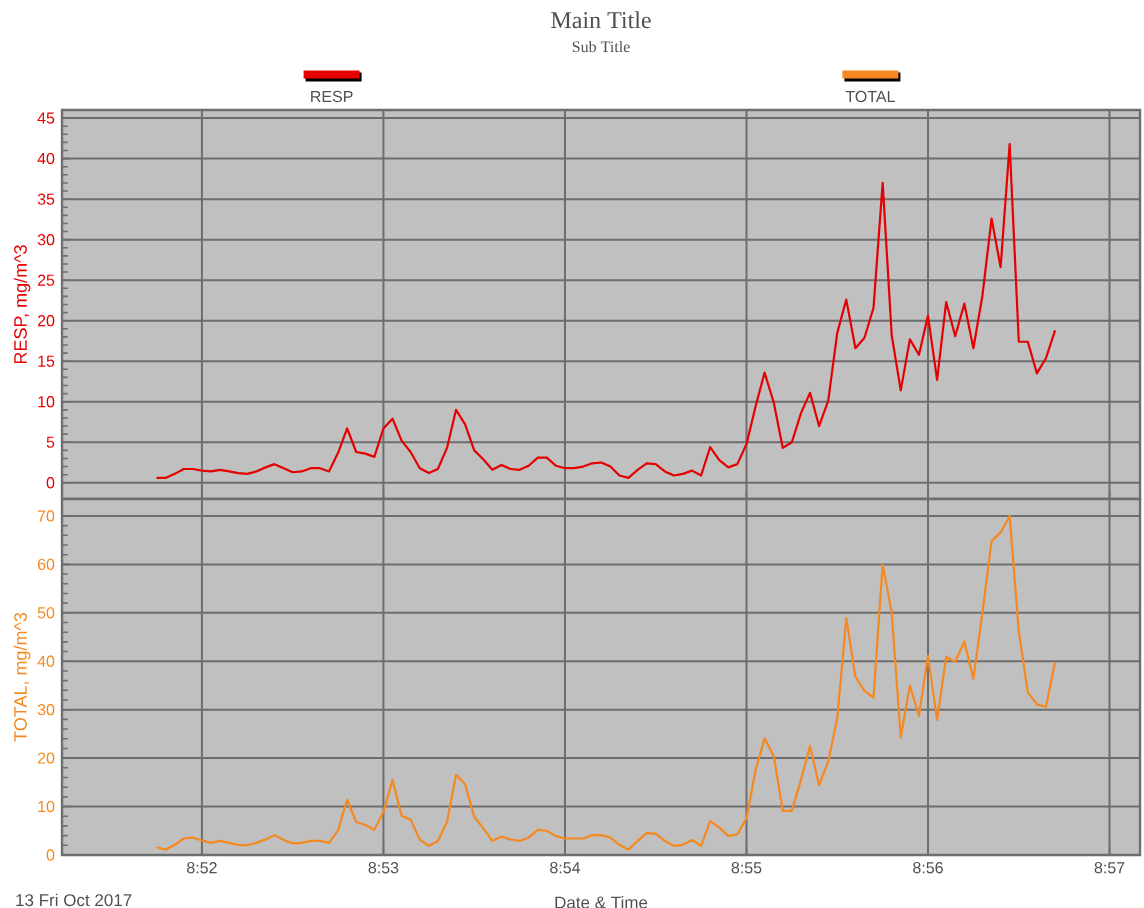  Describe the element at coordinates (22, 677) in the screenshot. I see `y-axis-title: TOTAL, mg/m^3` at that location.